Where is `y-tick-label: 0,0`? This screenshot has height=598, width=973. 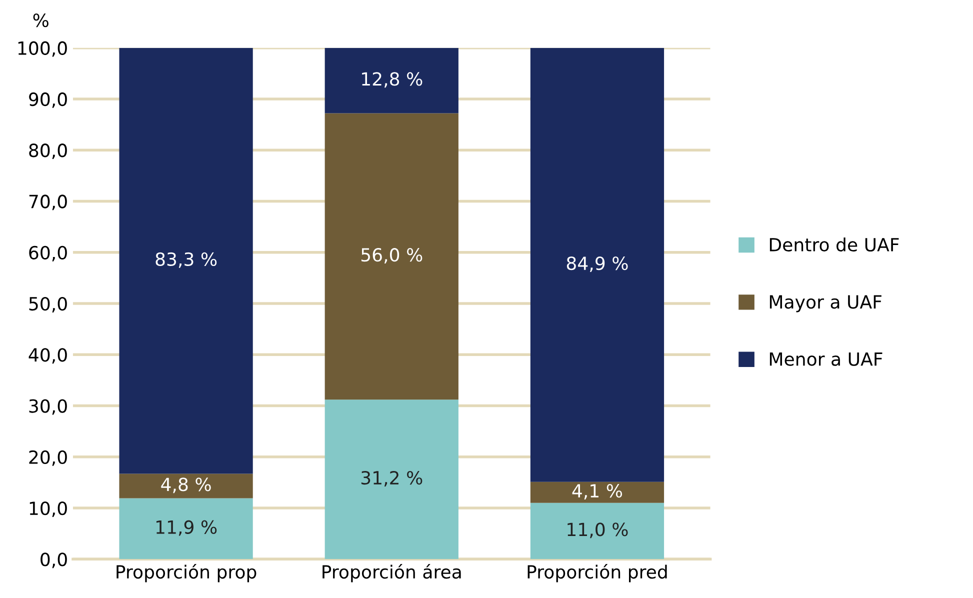
y-tick-label: 0,0 is located at coordinates (53, 560).